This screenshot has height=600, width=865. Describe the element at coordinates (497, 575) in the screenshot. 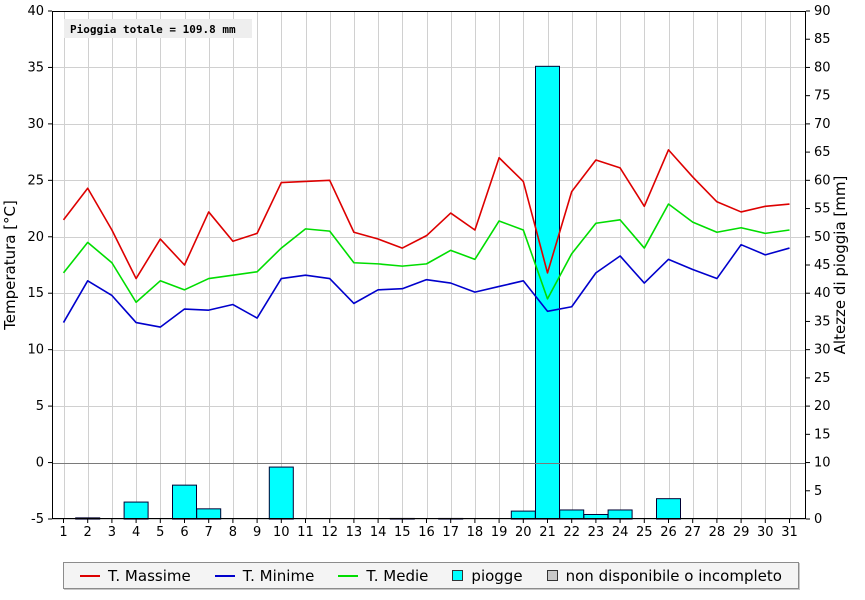

I see `legend-label-piogge: piogge` at that location.